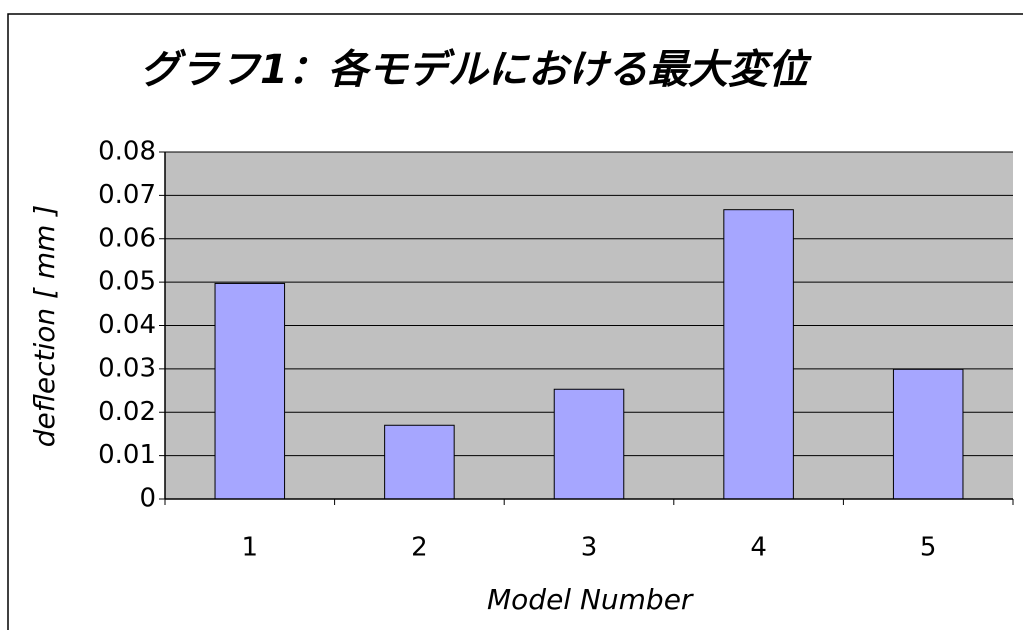 The image size is (1023, 630). Describe the element at coordinates (419, 548) in the screenshot. I see `x-tick-label: 2` at that location.